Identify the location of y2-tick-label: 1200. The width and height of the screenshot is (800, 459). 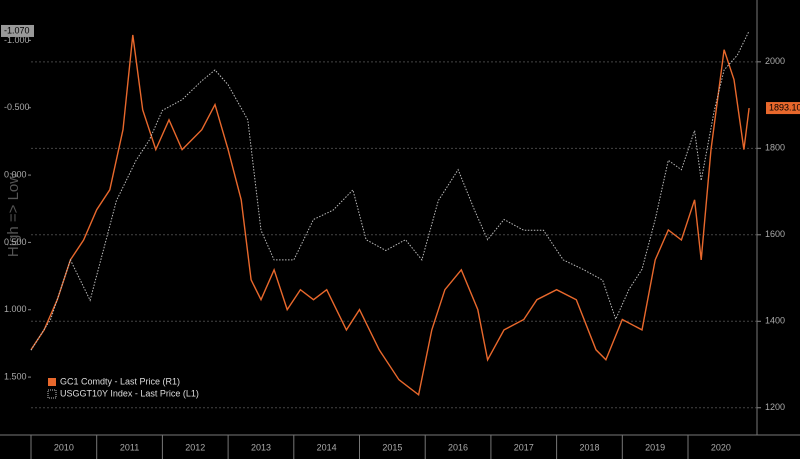
(775, 407).